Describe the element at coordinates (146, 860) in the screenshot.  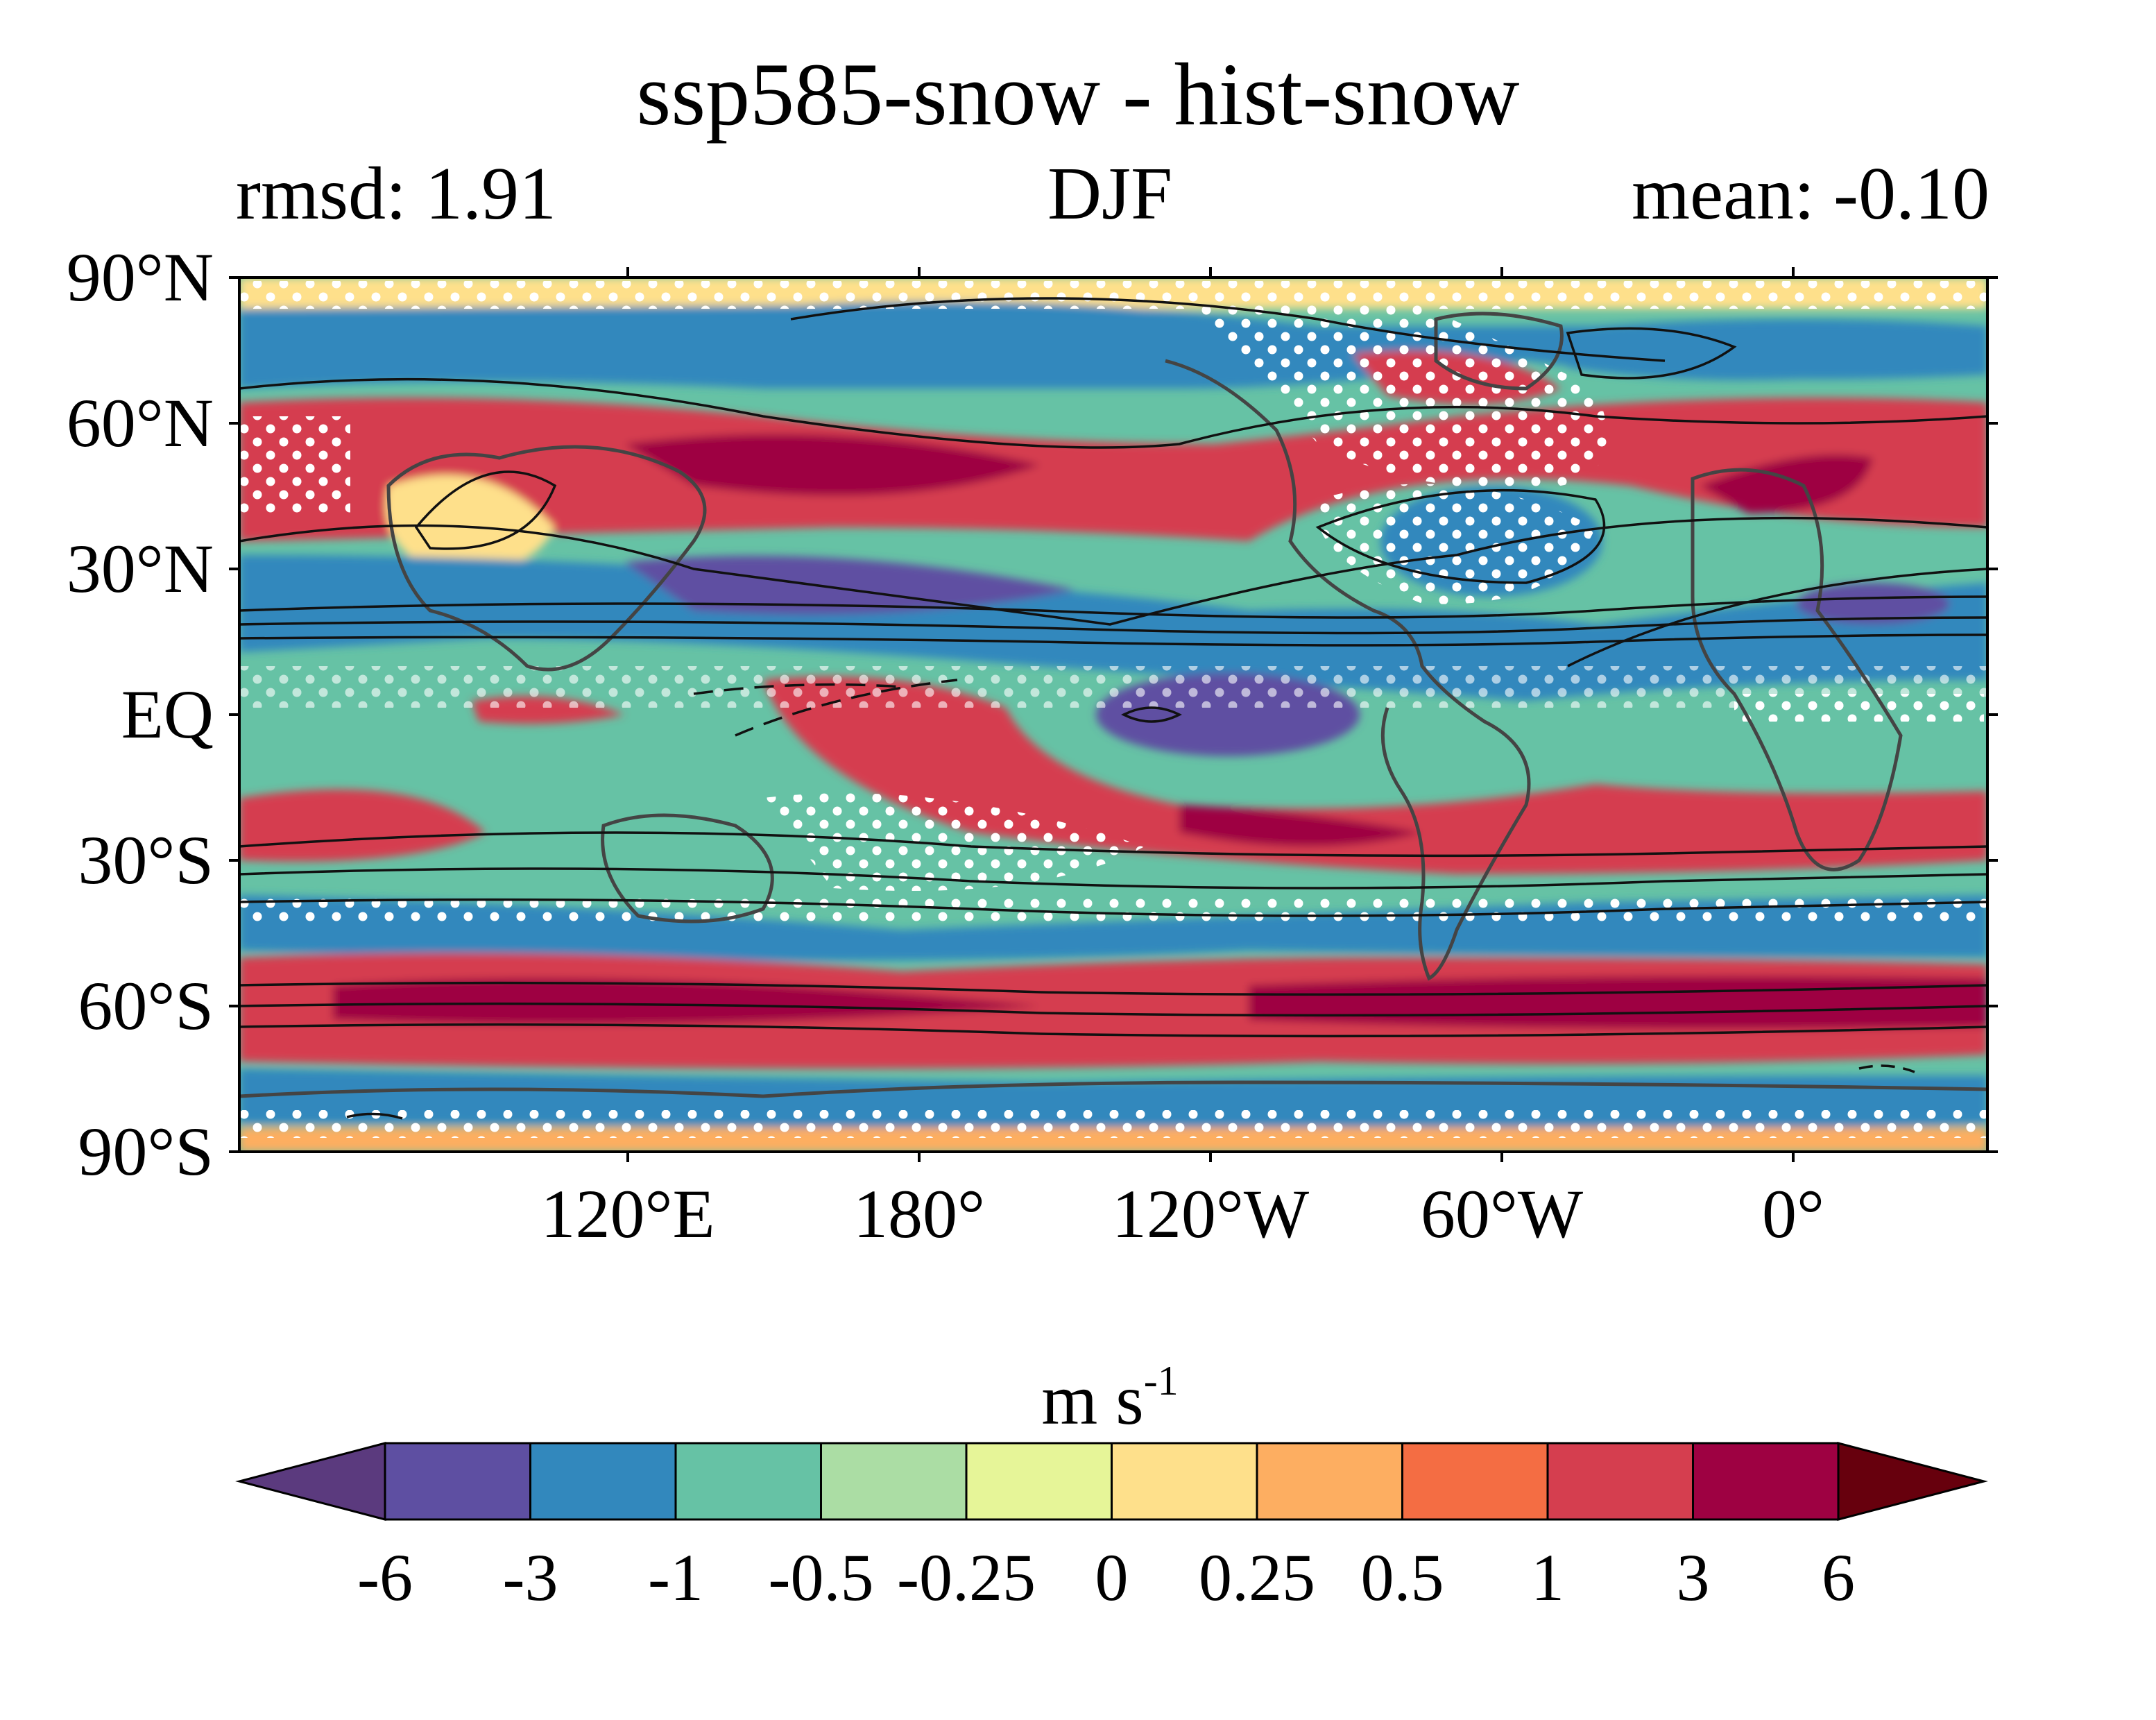
I see `lat-label-30s: 30°S` at that location.